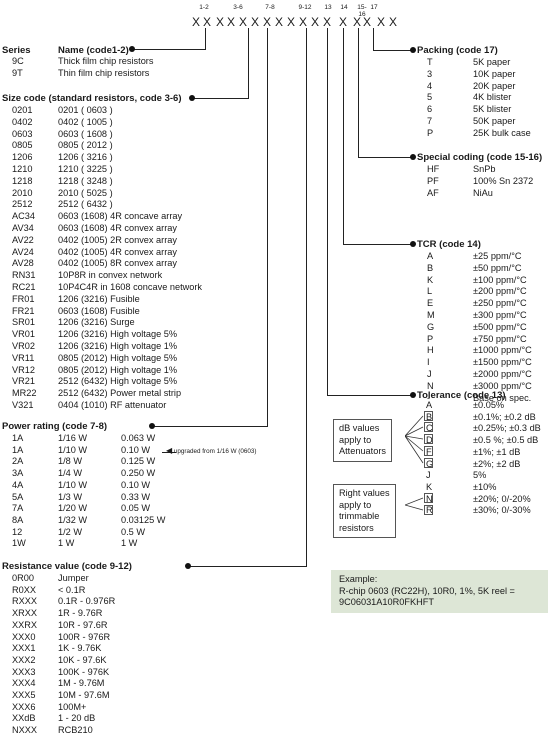 The width and height of the screenshot is (552, 744). Describe the element at coordinates (22, 204) in the screenshot. I see `size-code: 2512` at that location.